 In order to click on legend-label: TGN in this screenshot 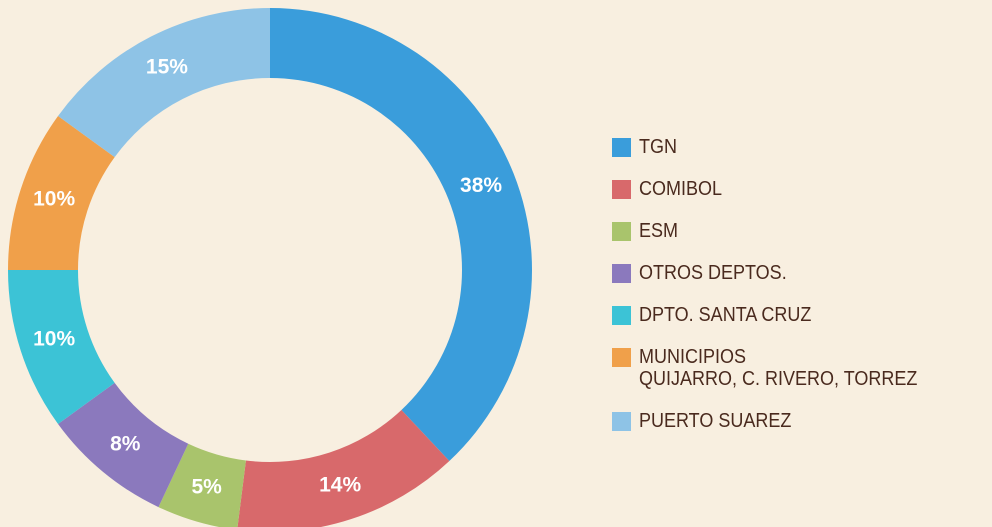, I will do `click(658, 147)`.